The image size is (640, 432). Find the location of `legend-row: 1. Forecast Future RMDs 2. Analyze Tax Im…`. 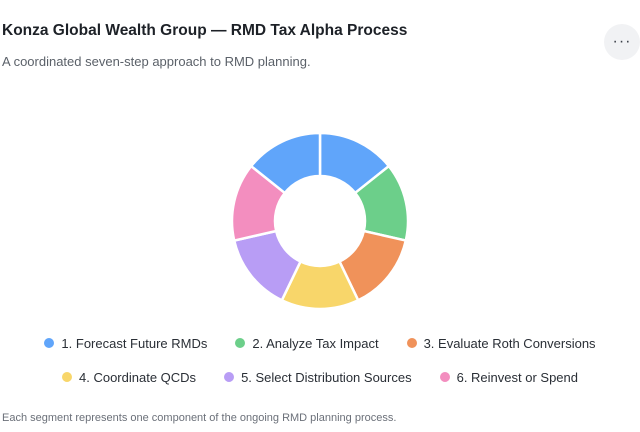

legend-row: 1. Forecast Future RMDs 2. Analyze Tax Im… is located at coordinates (320, 343).